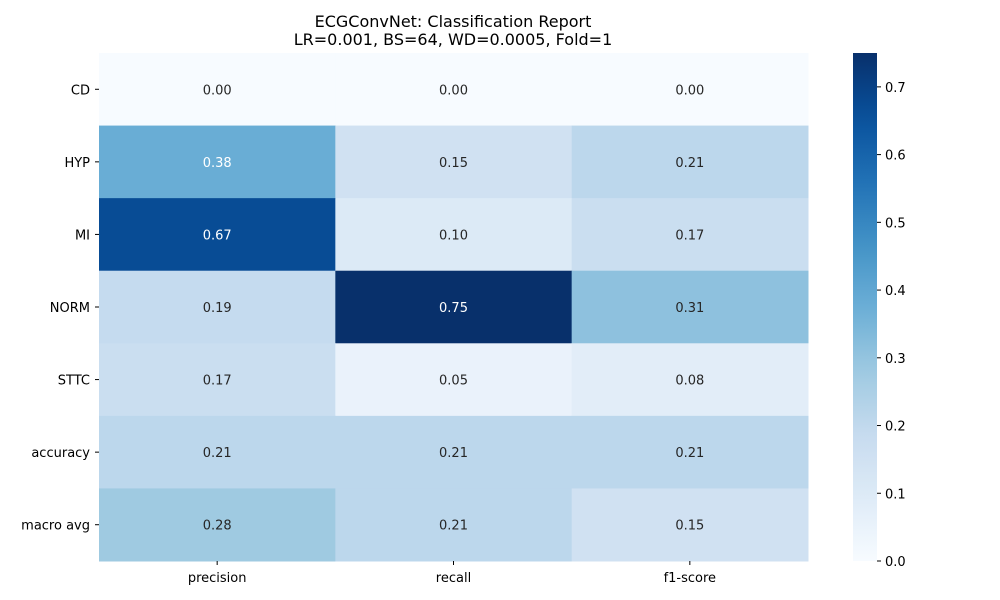 The image size is (1000, 600). What do you see at coordinates (80, 90) in the screenshot?
I see `y-tick-label: CD` at bounding box center [80, 90].